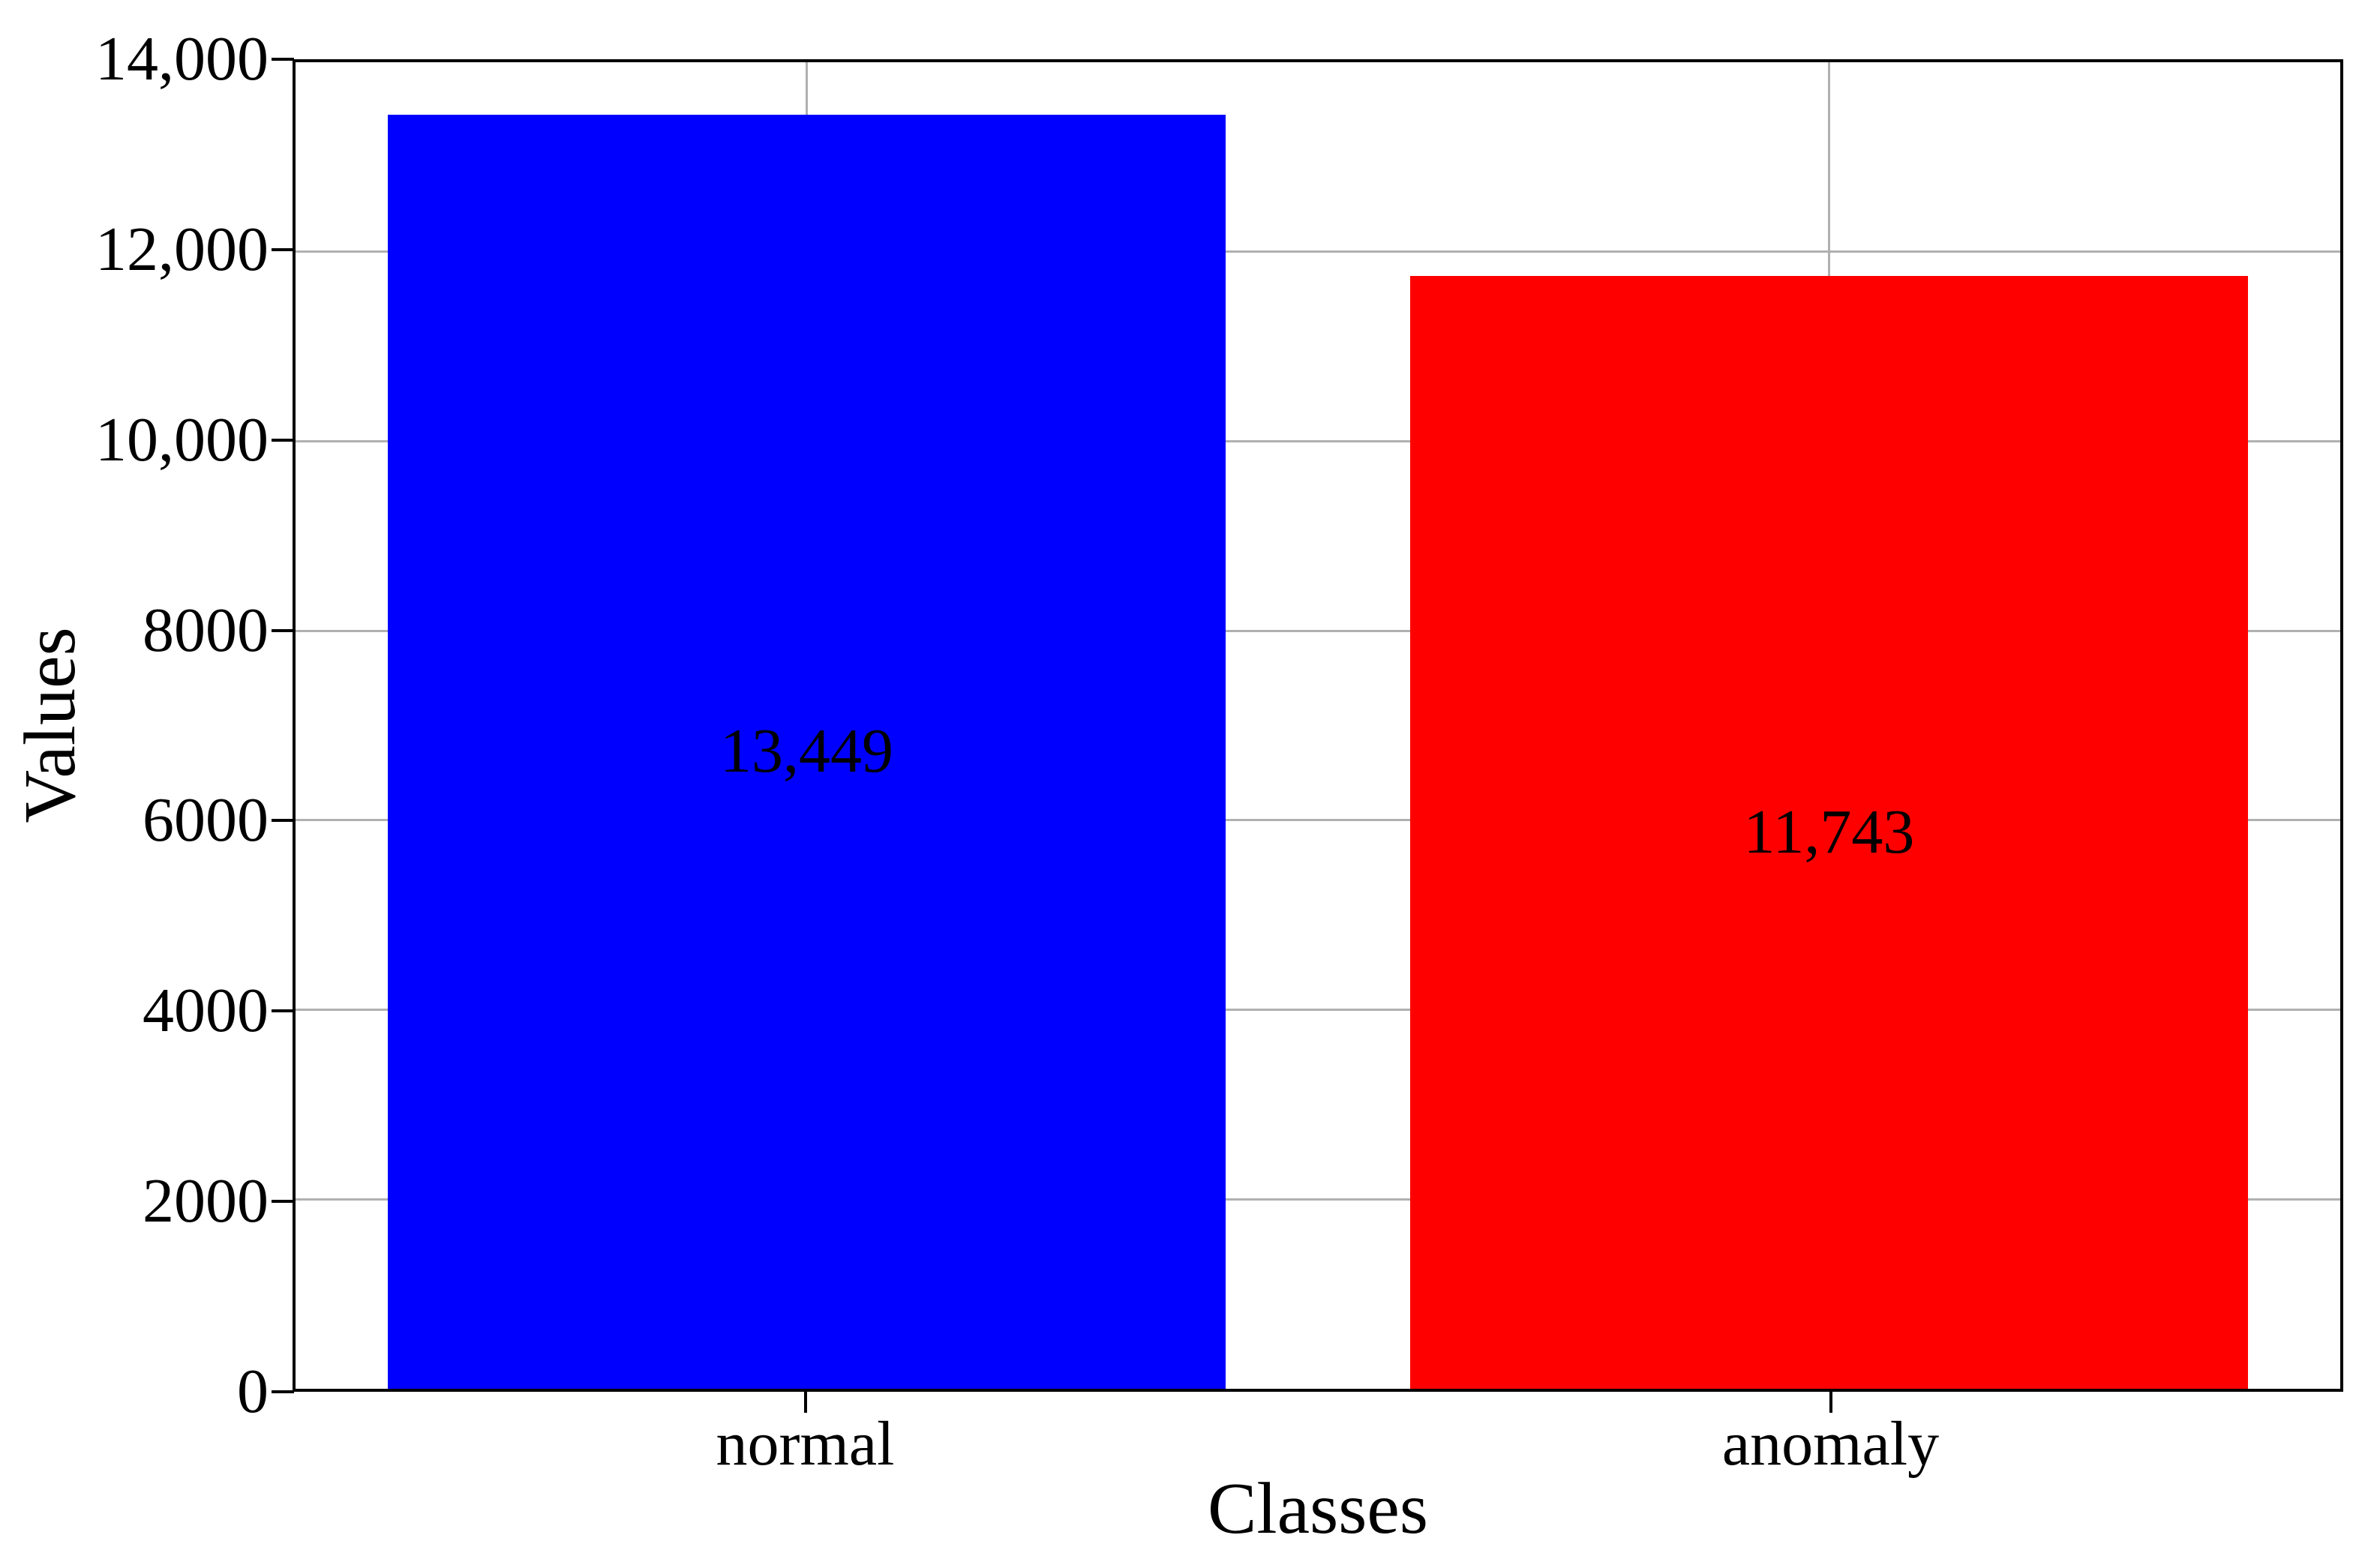  What do you see at coordinates (206, 820) in the screenshot?
I see `y-tick-label: 6000` at bounding box center [206, 820].